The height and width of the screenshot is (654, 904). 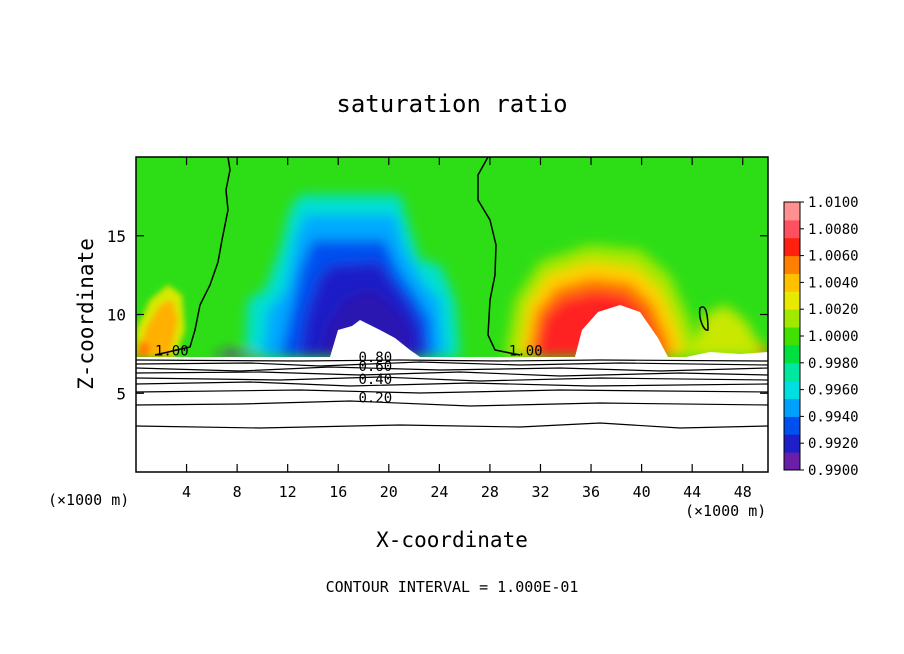 What do you see at coordinates (540, 492) in the screenshot?
I see `x-tick-label: 32` at bounding box center [540, 492].